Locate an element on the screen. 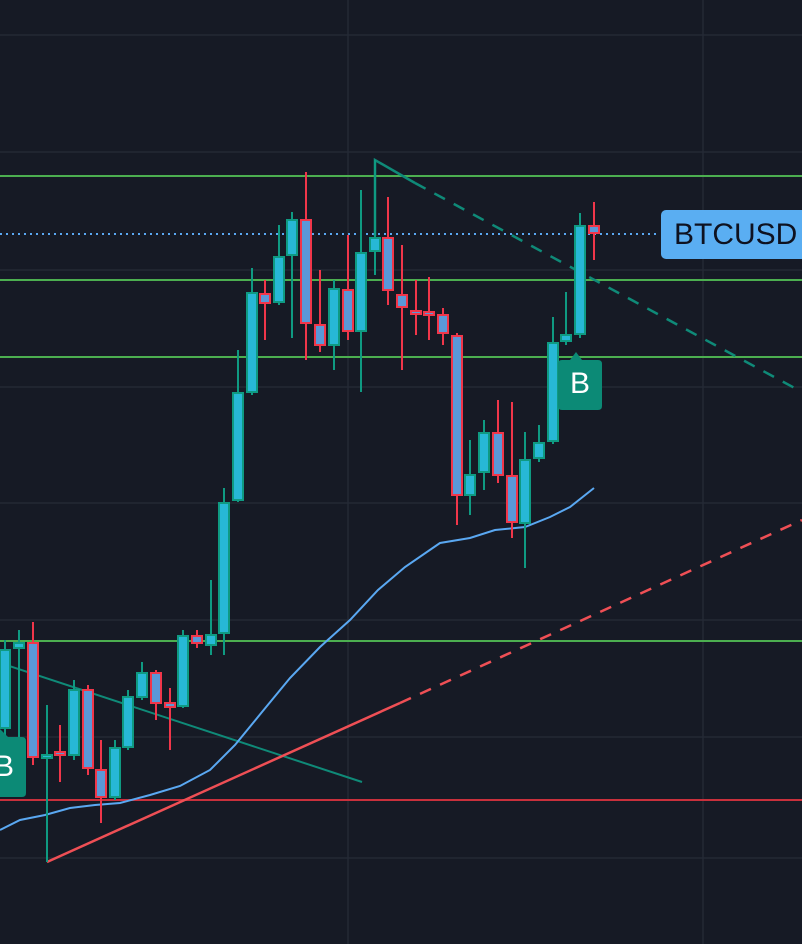 The height and width of the screenshot is (944, 802). tag-label: BTCUSD is located at coordinates (735, 234).